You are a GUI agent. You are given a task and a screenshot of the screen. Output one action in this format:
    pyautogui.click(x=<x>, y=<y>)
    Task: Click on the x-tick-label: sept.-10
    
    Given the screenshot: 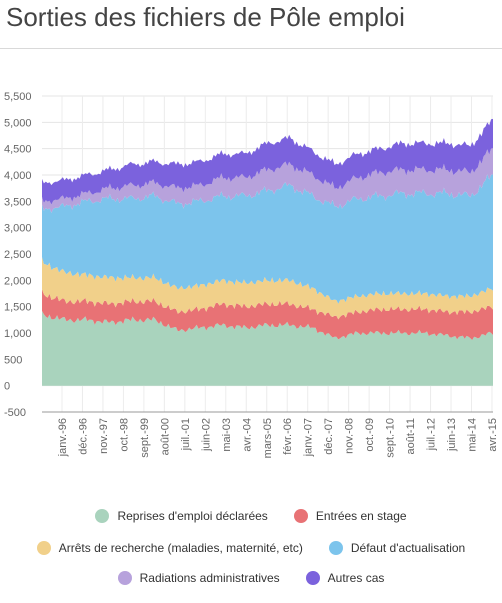 What is the action you would take?
    pyautogui.click(x=391, y=438)
    